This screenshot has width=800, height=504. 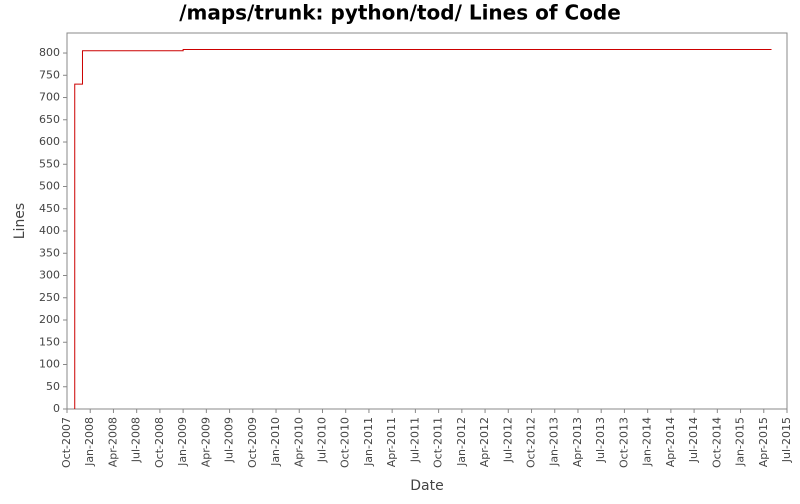 I want to click on x-tick-label: Jul-2014, so click(x=693, y=440).